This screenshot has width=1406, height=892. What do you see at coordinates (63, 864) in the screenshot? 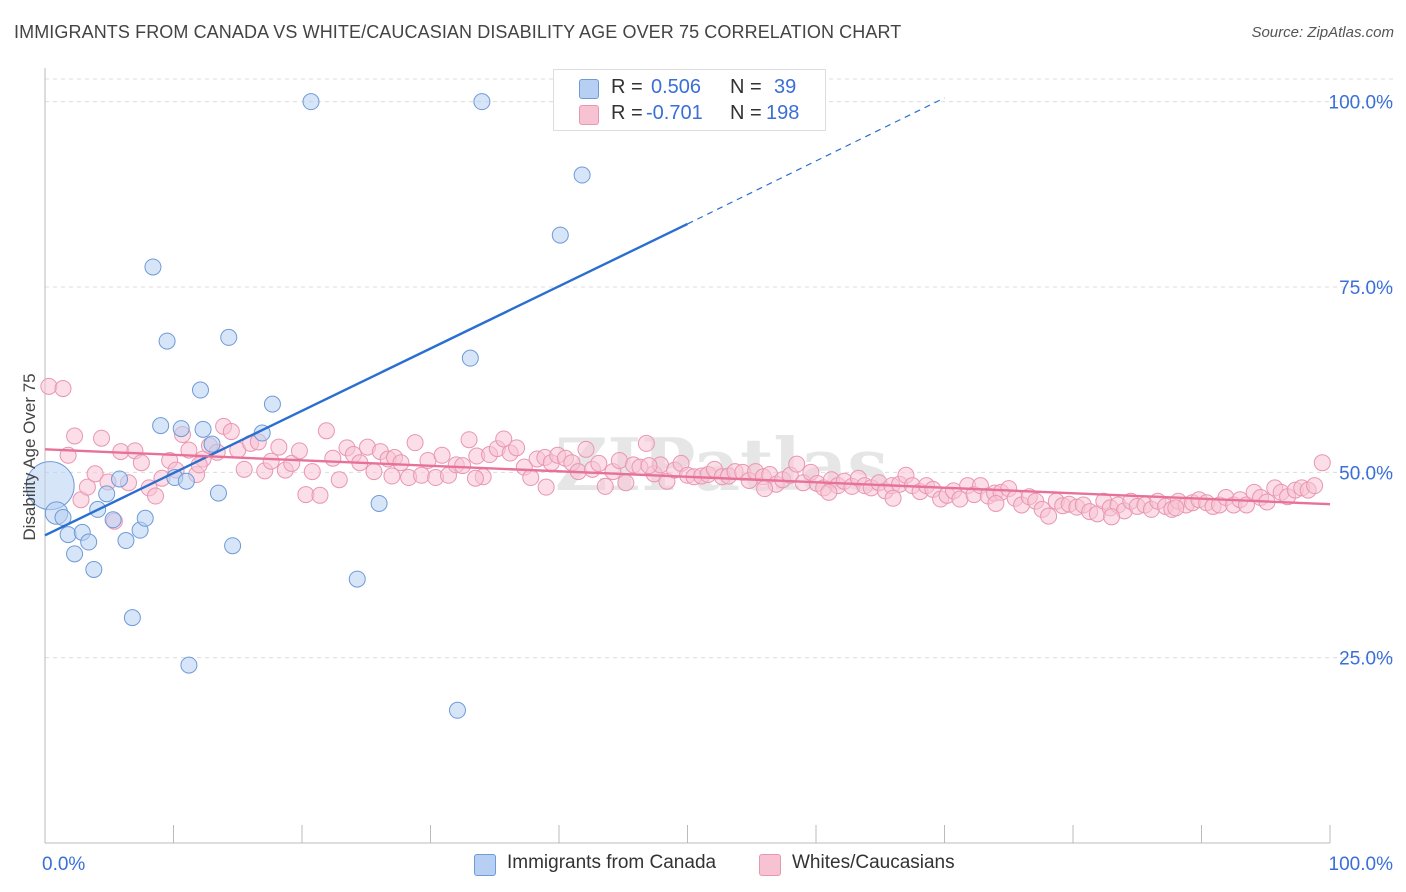
I see `x-tick-label: 0.0%` at bounding box center [63, 864].